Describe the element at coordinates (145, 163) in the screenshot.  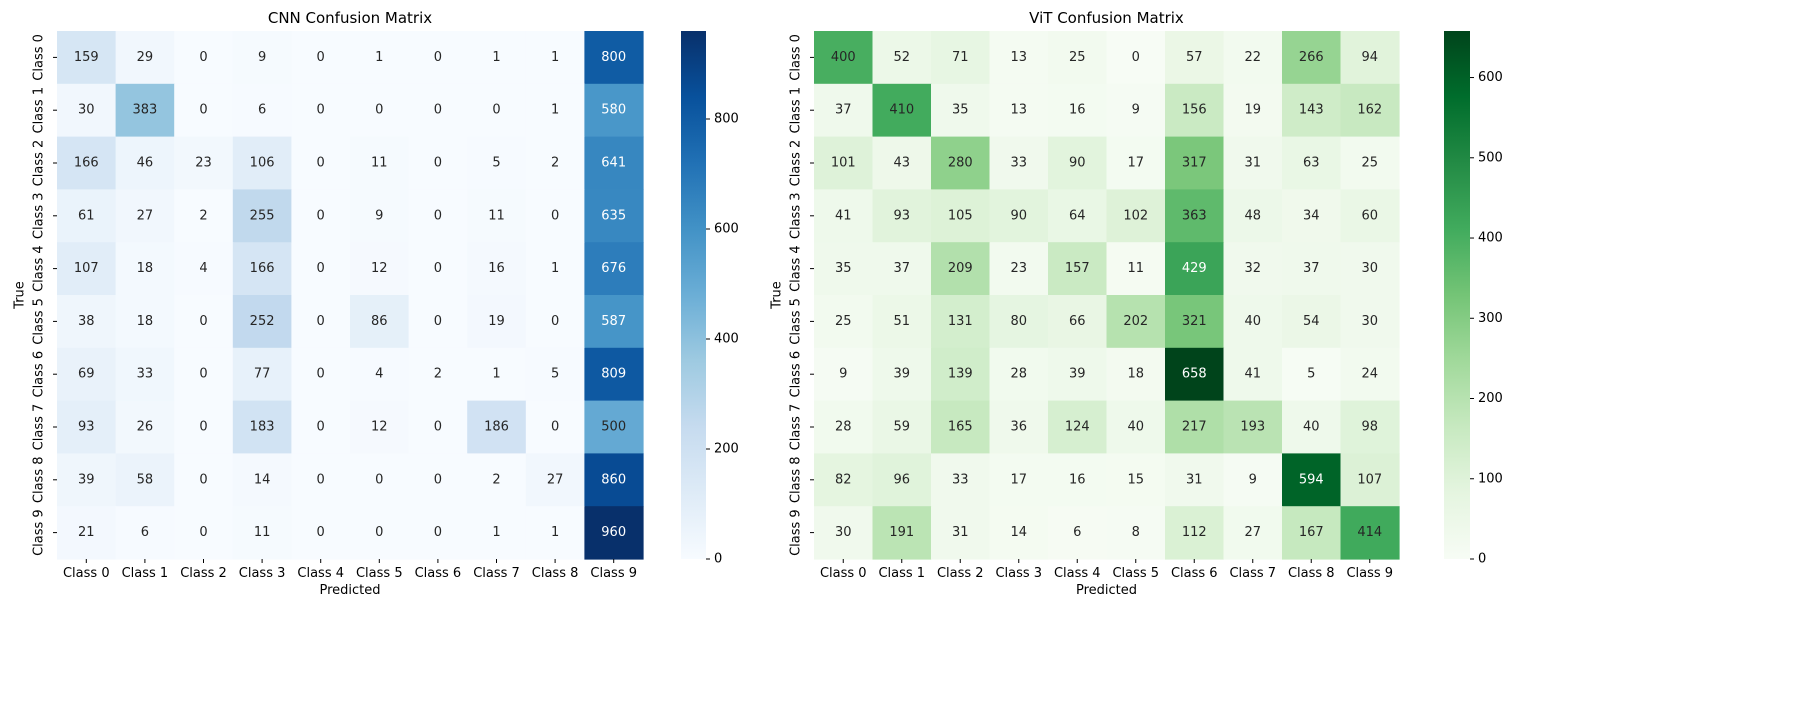
I see `cell-value-label: 46` at that location.